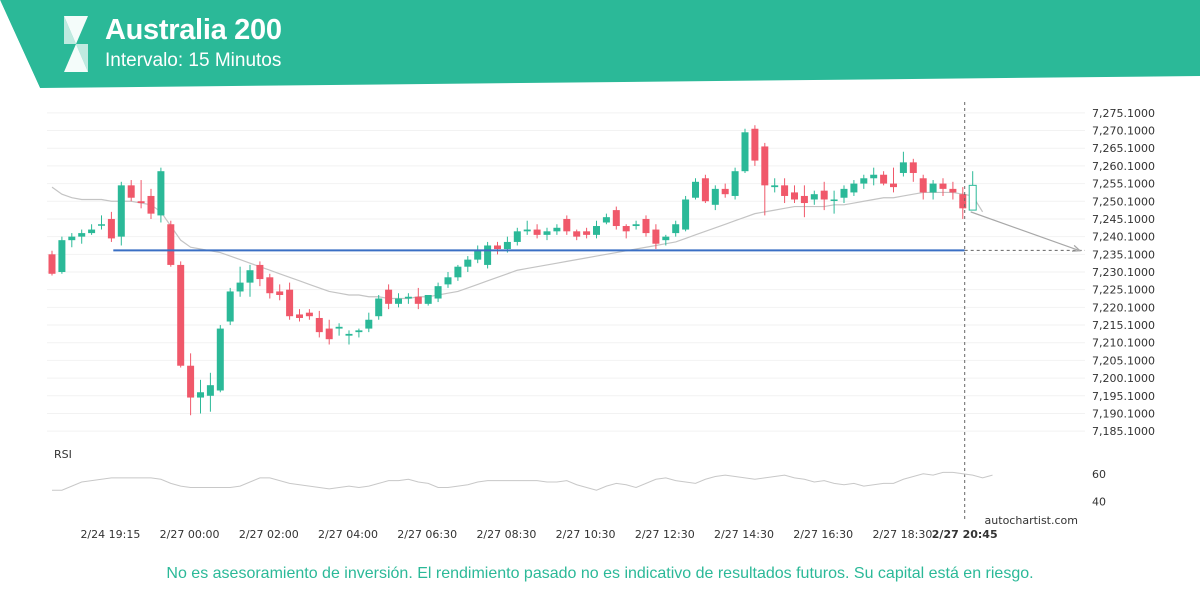 The height and width of the screenshot is (600, 1200). I want to click on y-tick-label: 7,195.1000, so click(1123, 396).